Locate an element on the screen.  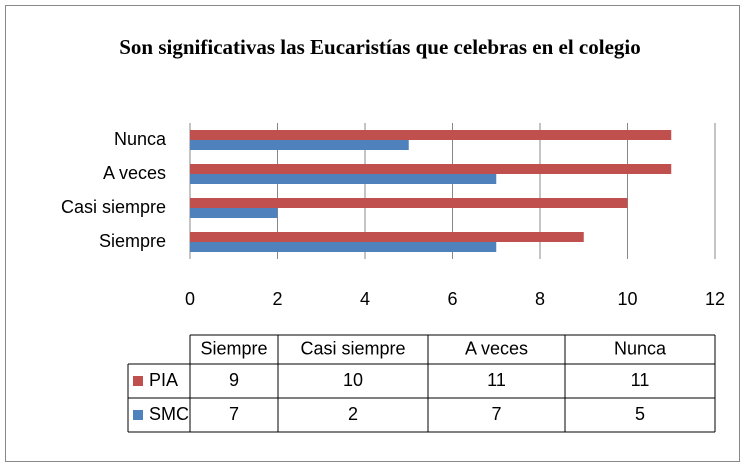
table-value: 10 is located at coordinates (353, 380).